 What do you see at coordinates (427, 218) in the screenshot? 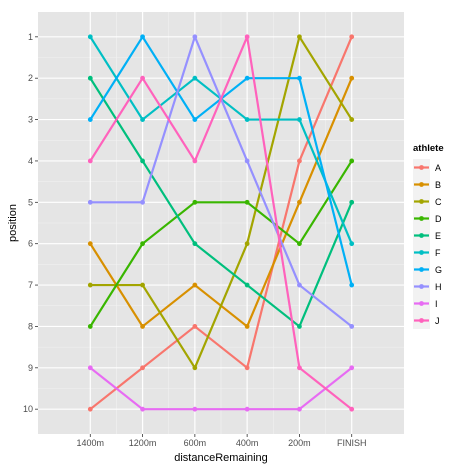
I see `legend-item-D: D` at bounding box center [427, 218].